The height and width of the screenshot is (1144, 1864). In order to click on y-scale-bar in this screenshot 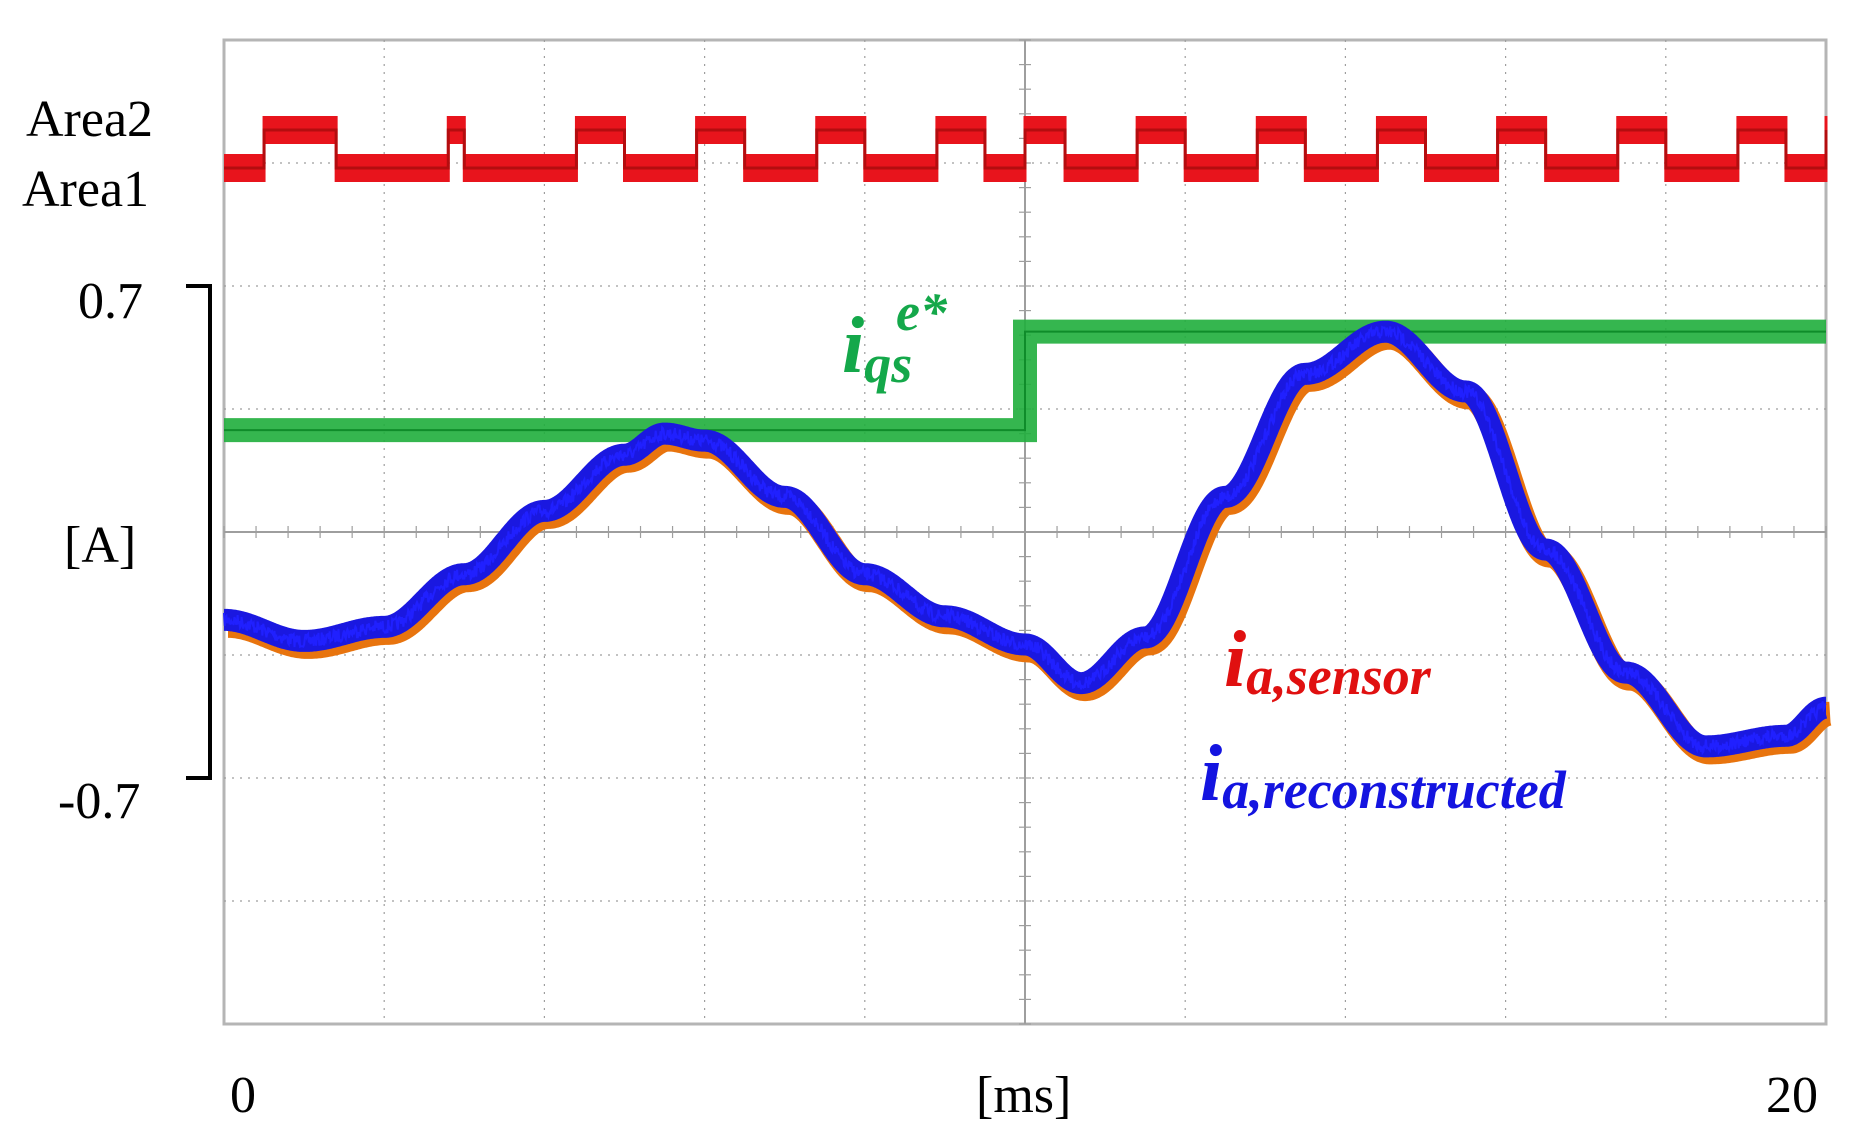, I will do `click(199, 532)`.